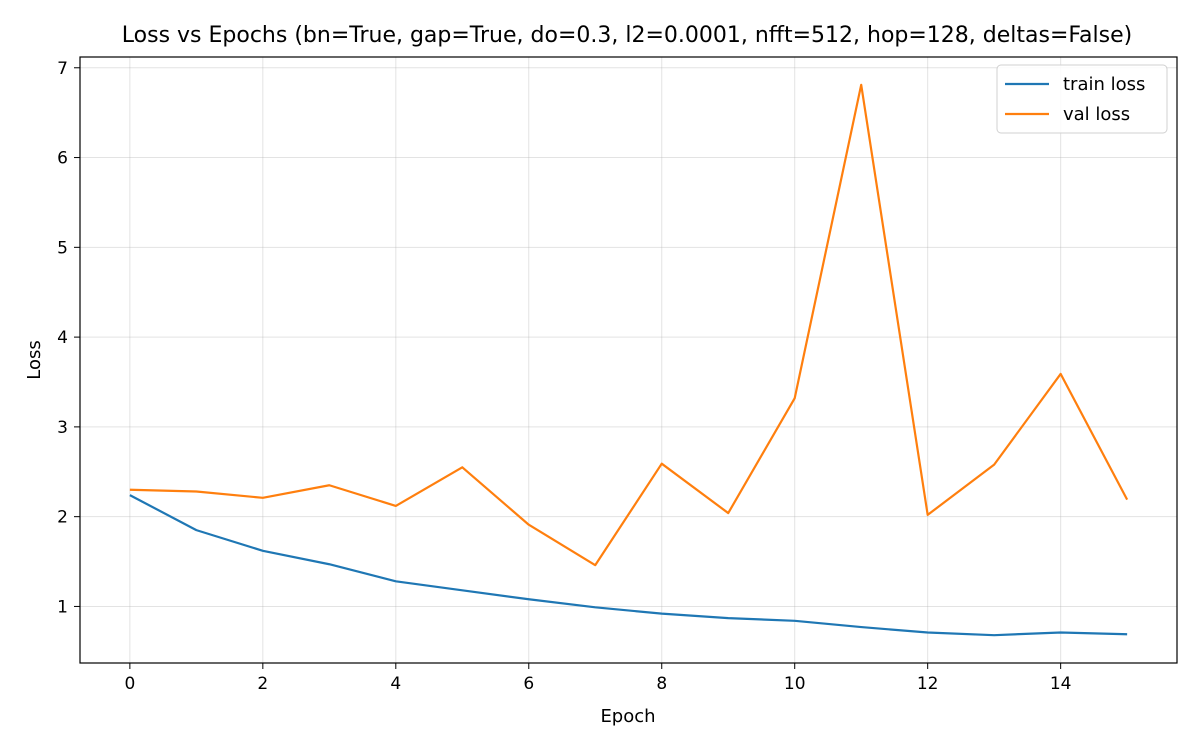 The image size is (1200, 750). What do you see at coordinates (62, 159) in the screenshot?
I see `y-tick-label: 6` at bounding box center [62, 159].